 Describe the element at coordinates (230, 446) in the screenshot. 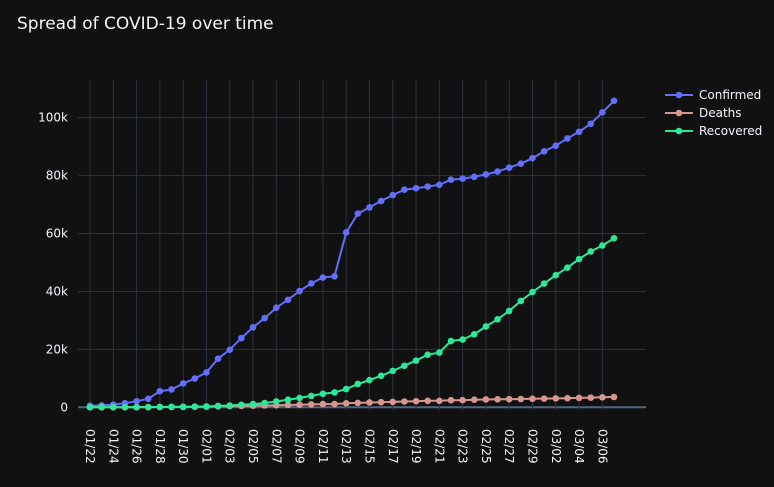

I see `x-tick-label: 02/03` at that location.